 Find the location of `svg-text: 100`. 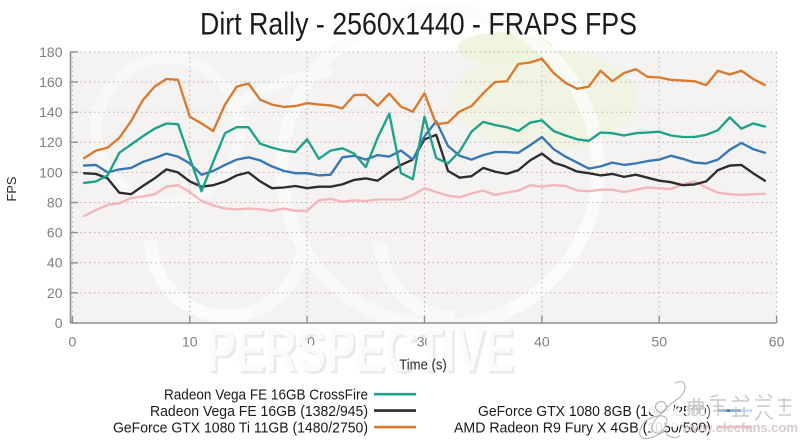

svg-text: 100 is located at coordinates (51, 172).